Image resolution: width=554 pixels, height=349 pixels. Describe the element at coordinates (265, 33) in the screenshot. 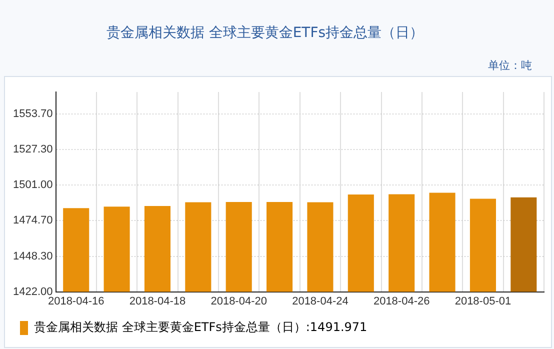

I see `chart-title: 贵金属相关数据 全球主要黄金ETFs持金总量（日）` at that location.